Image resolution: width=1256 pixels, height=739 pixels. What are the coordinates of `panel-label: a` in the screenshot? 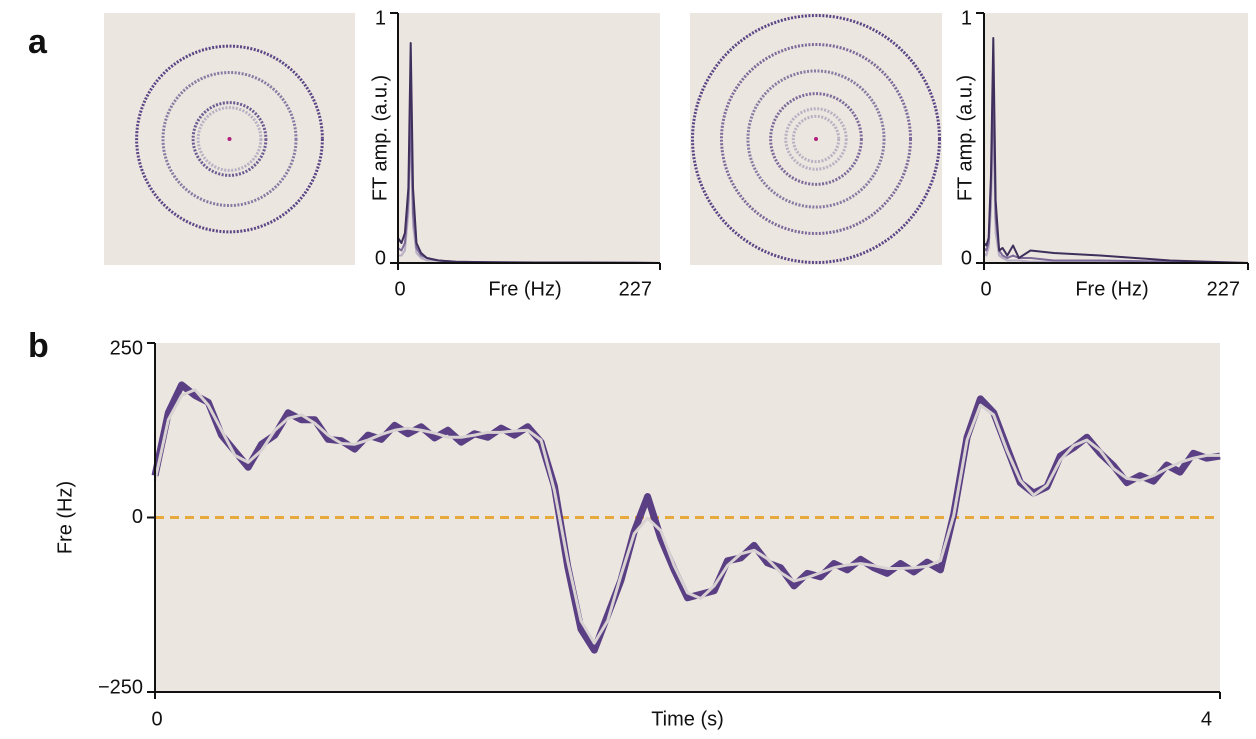 It's located at (38, 42).